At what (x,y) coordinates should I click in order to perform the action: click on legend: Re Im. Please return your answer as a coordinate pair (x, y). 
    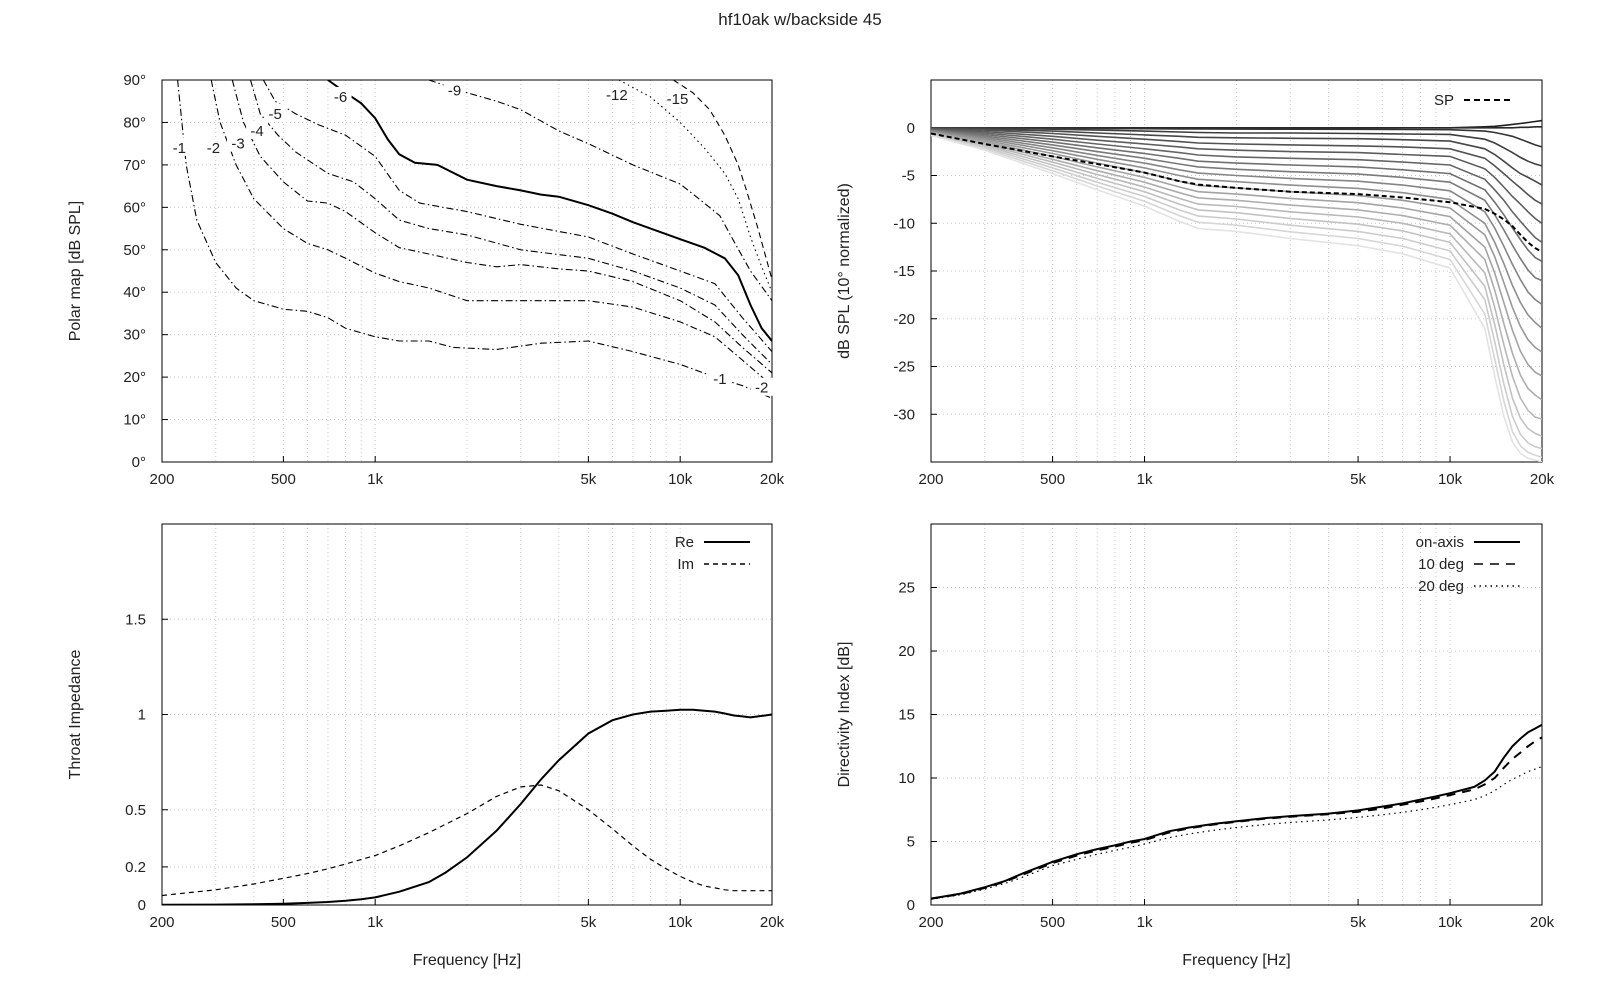
    Looking at the image, I should click on (712, 553).